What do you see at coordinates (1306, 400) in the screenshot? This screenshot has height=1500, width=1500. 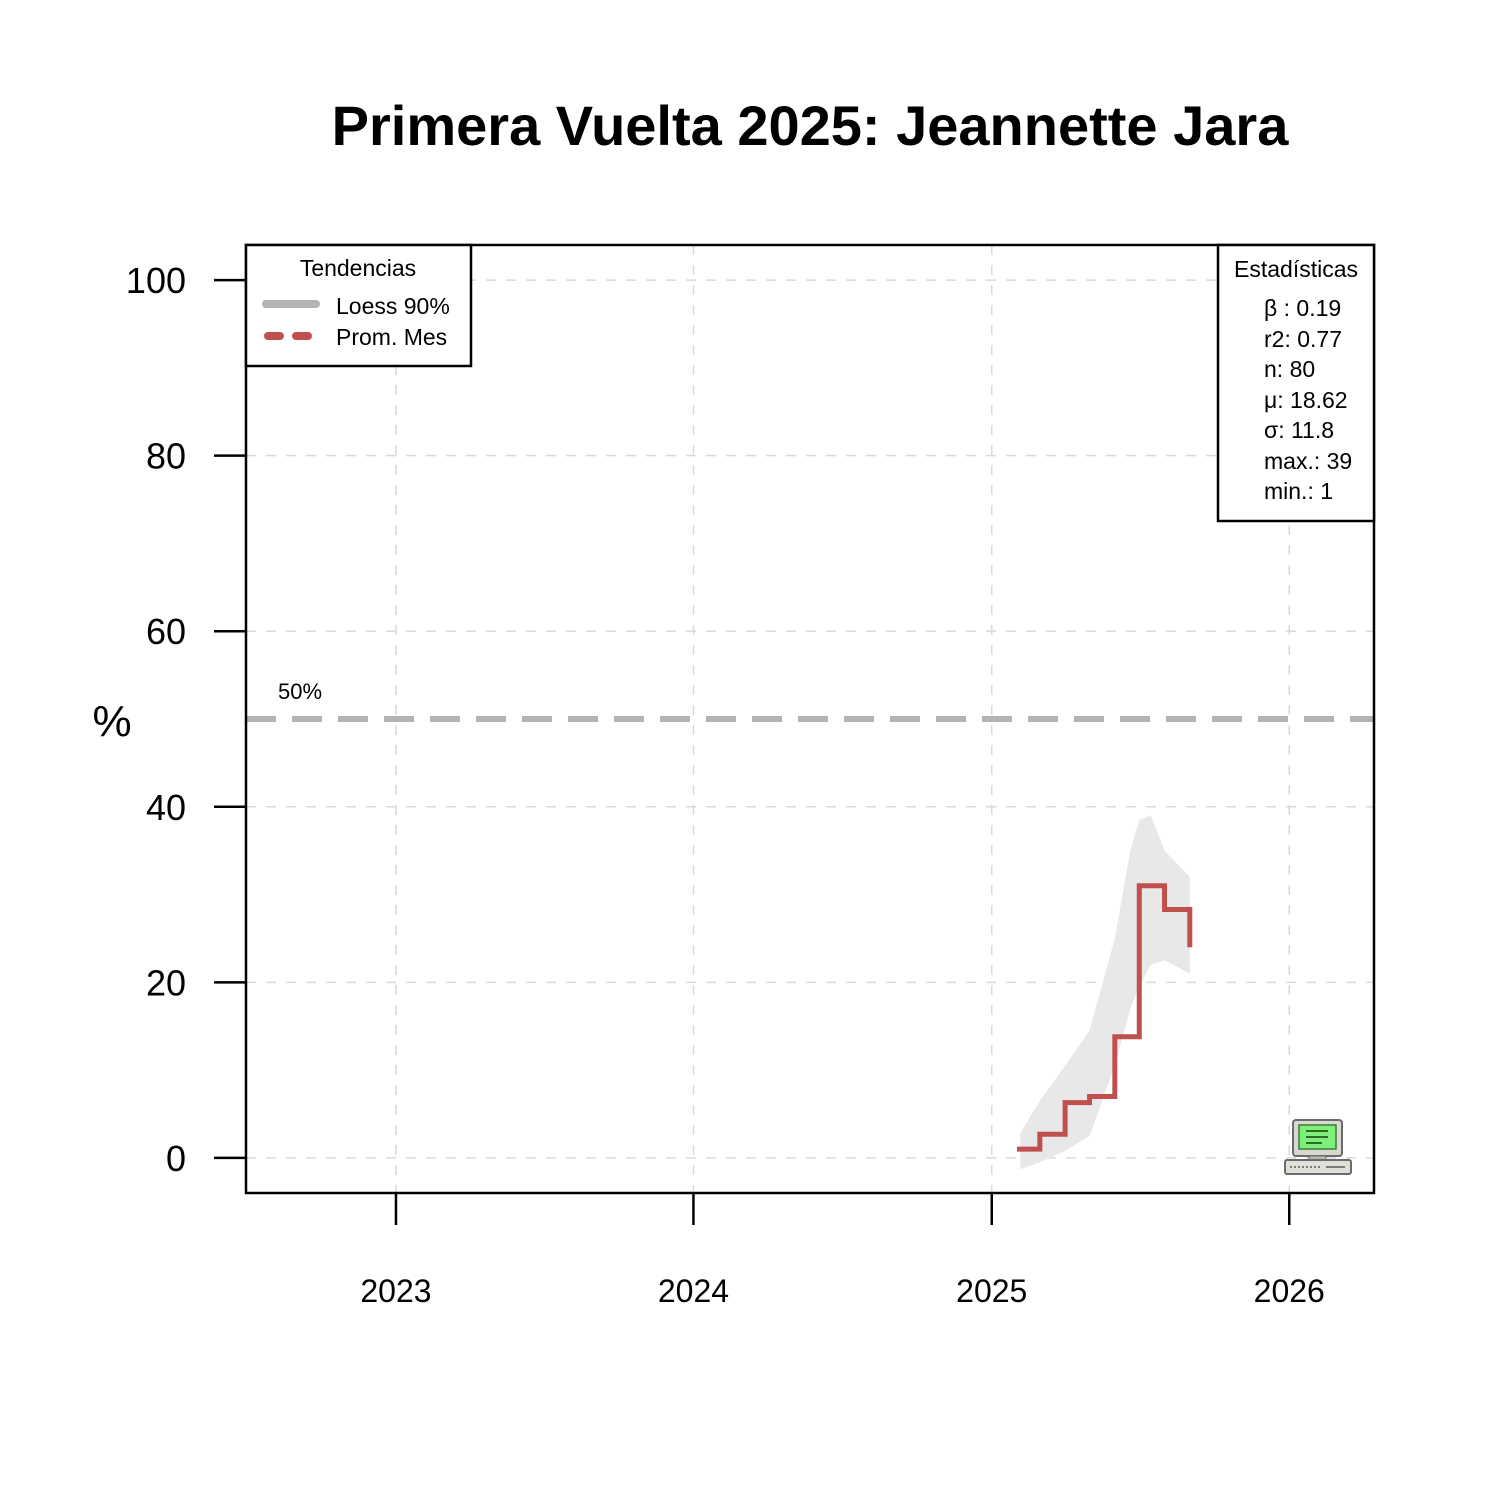 I see `stats-line: μ: 18.62` at bounding box center [1306, 400].